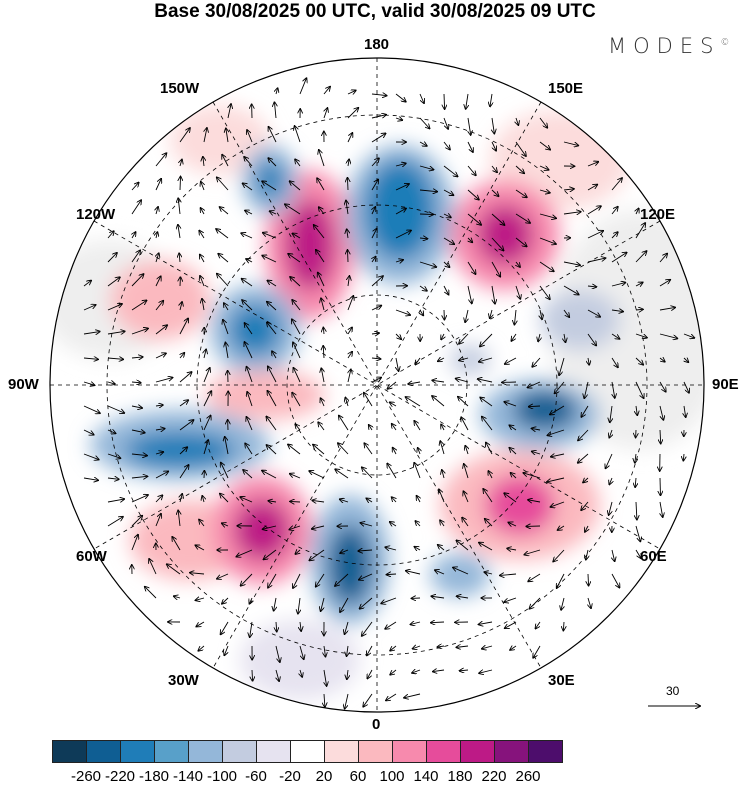 The width and height of the screenshot is (750, 785). What do you see at coordinates (561, 680) in the screenshot?
I see `lon-label-30e: 30E` at bounding box center [561, 680].